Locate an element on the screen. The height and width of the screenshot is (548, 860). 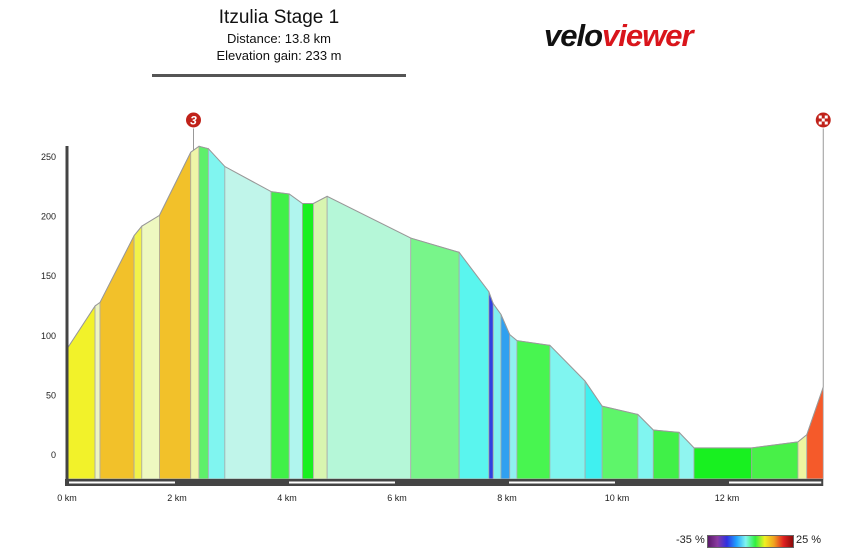
x-tick-label: 4 km is located at coordinates (287, 498).